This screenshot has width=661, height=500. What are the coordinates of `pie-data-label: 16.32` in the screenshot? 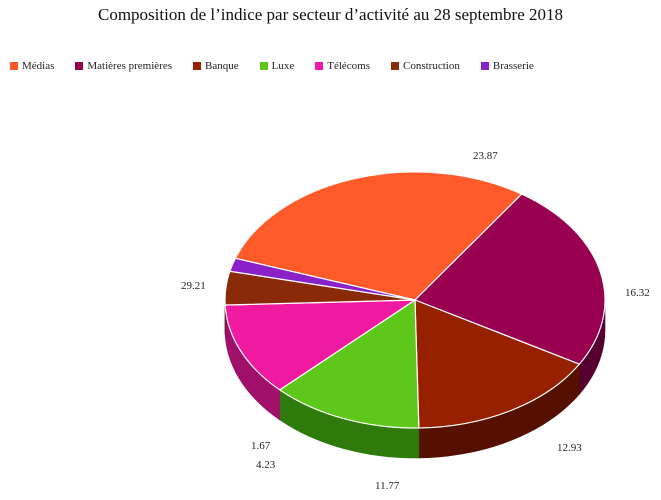 It's located at (637, 293).